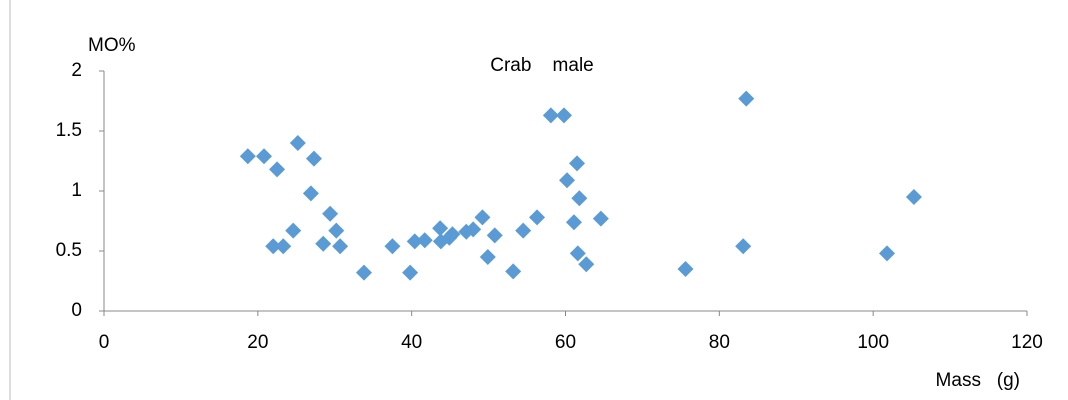  I want to click on y-tick-label: 0.5, so click(69, 250).